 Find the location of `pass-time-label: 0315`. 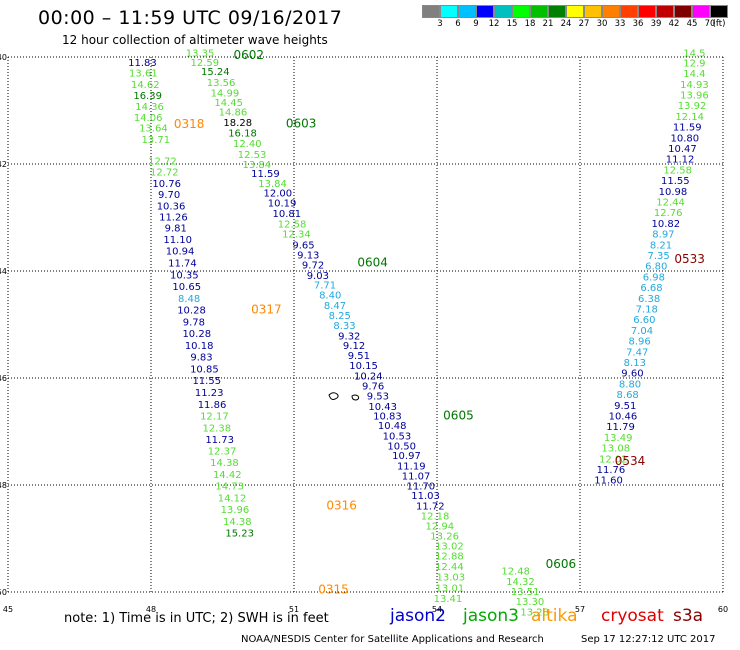

pass-time-label: 0315 is located at coordinates (333, 589).